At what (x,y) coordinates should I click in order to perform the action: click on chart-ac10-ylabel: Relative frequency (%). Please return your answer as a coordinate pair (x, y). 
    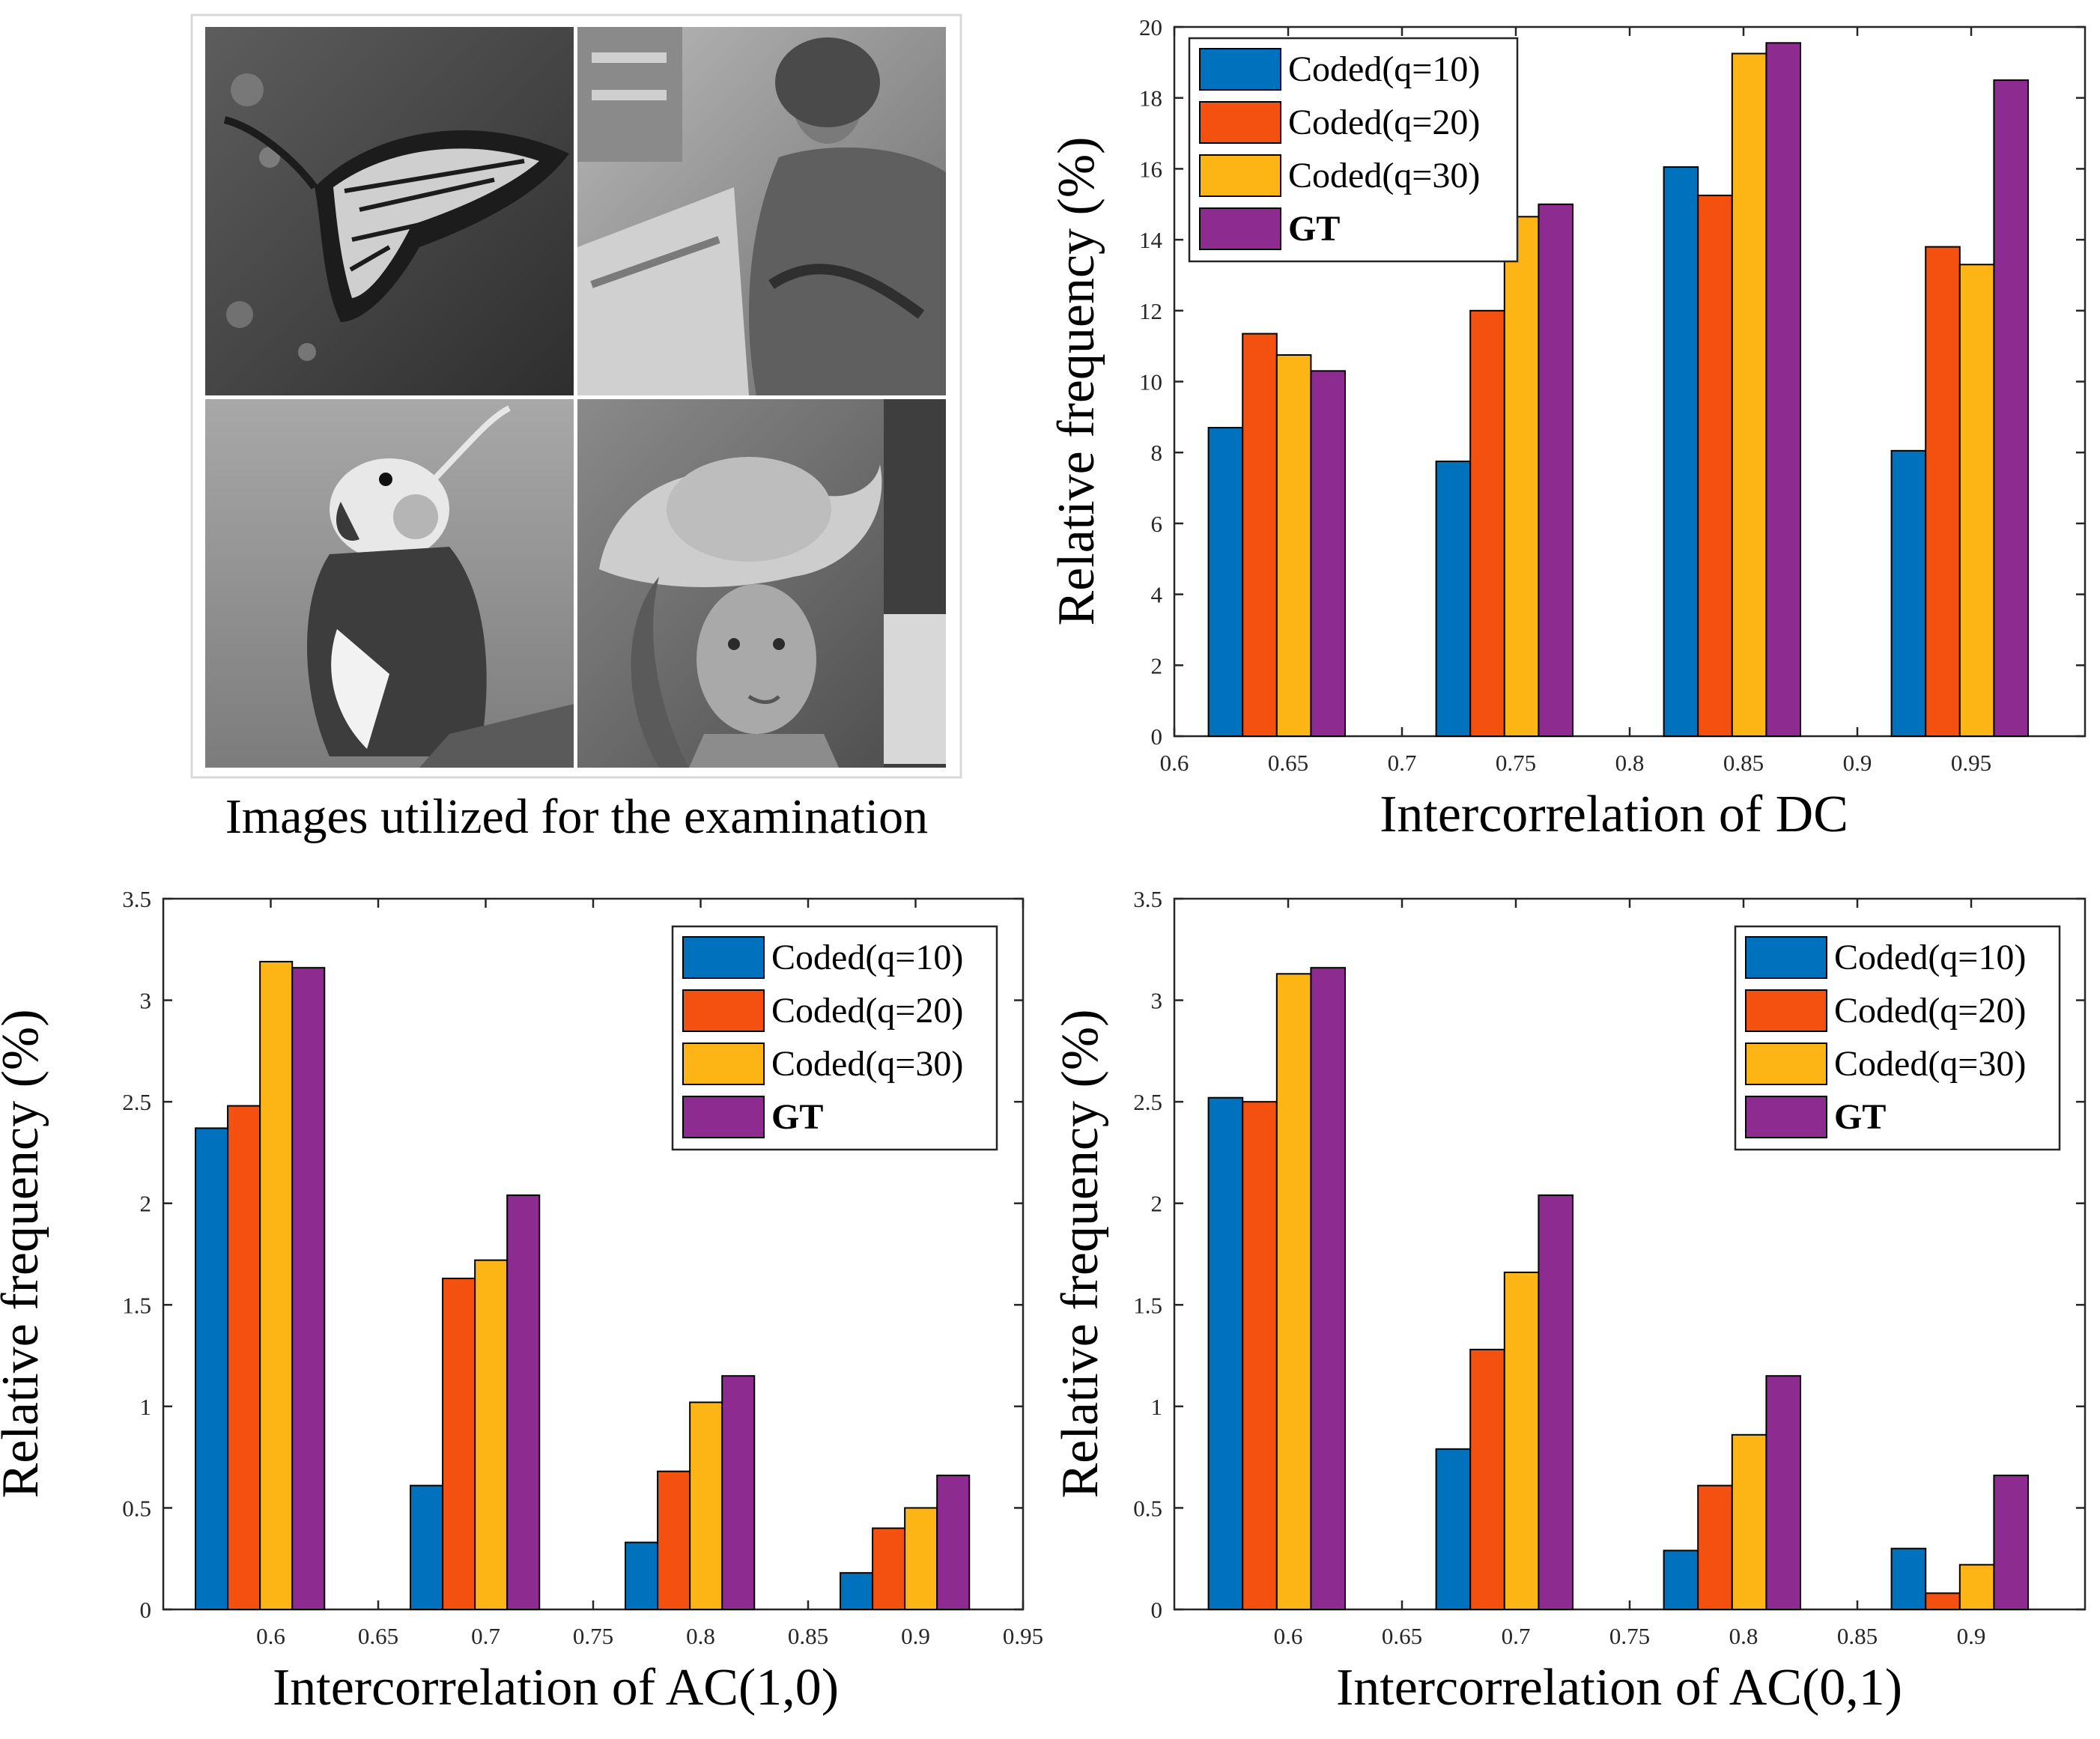
    Looking at the image, I should click on (25, 1253).